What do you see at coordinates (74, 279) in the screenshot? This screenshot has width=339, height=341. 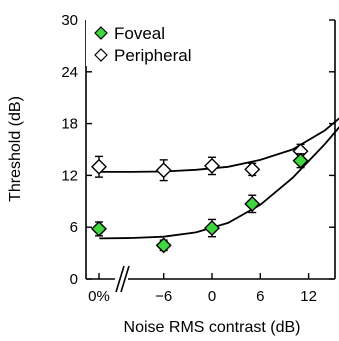 I see `y-tick-label: 0` at bounding box center [74, 279].